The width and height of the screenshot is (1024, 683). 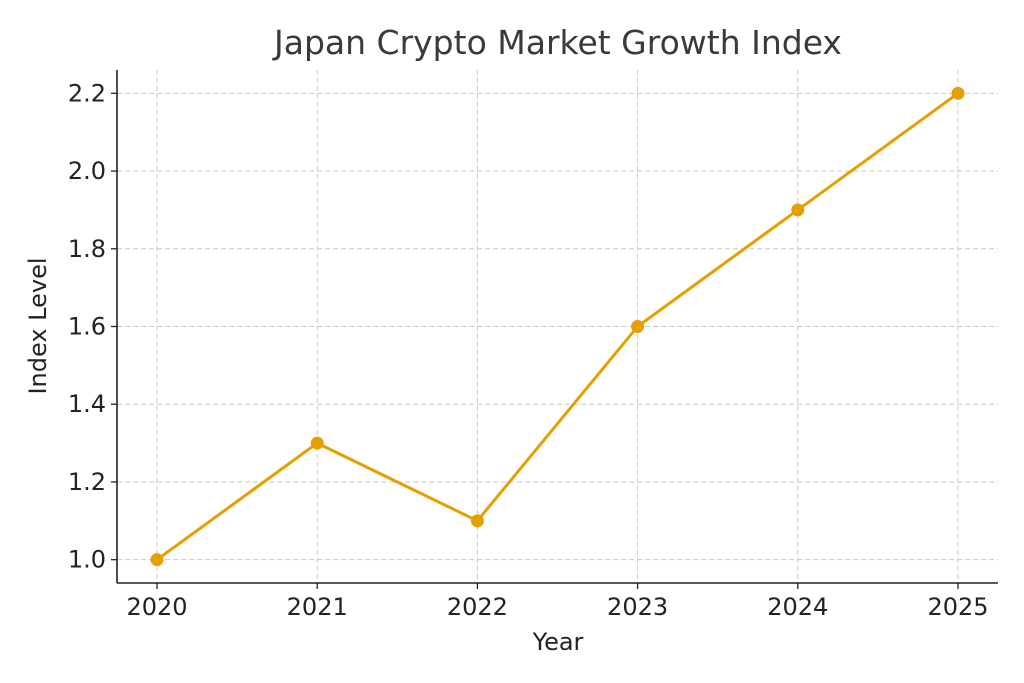 What do you see at coordinates (558, 642) in the screenshot?
I see `x-axis-label: Year` at bounding box center [558, 642].